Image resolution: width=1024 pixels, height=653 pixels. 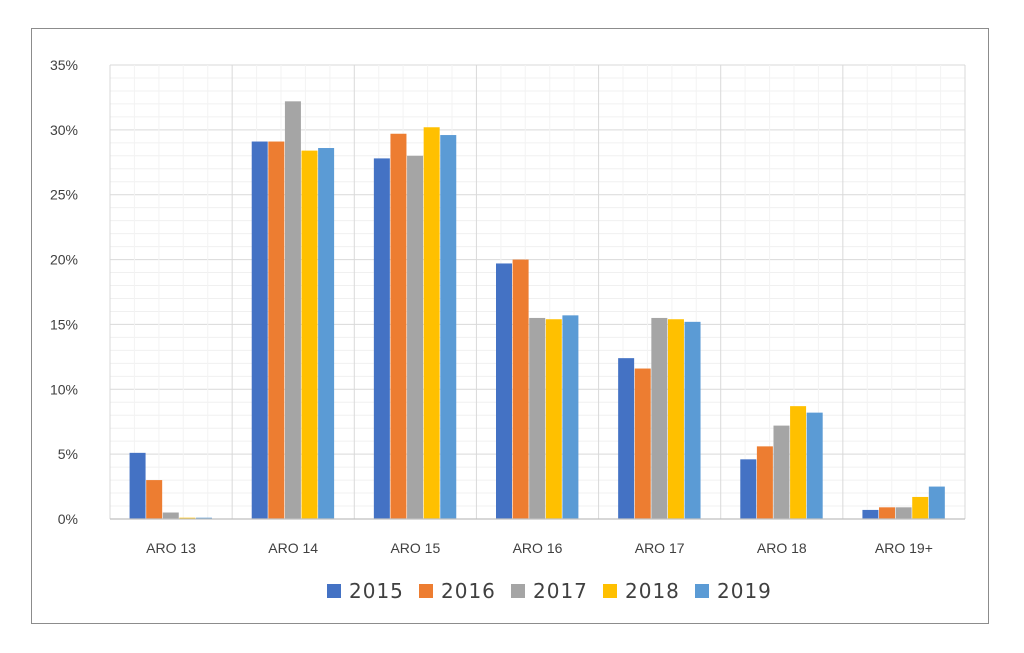 What do you see at coordinates (376, 591) in the screenshot?
I see `legend-label: 2015` at bounding box center [376, 591].